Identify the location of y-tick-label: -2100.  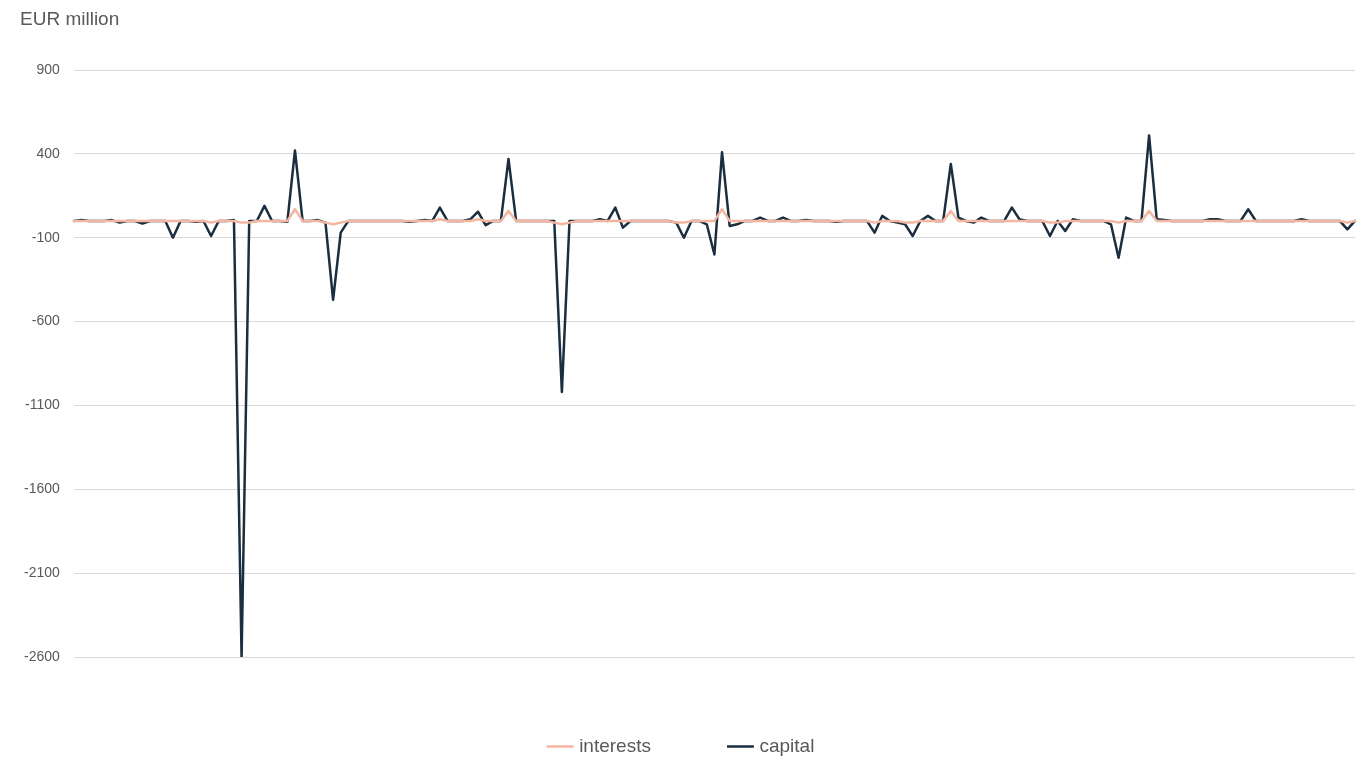
(42, 572).